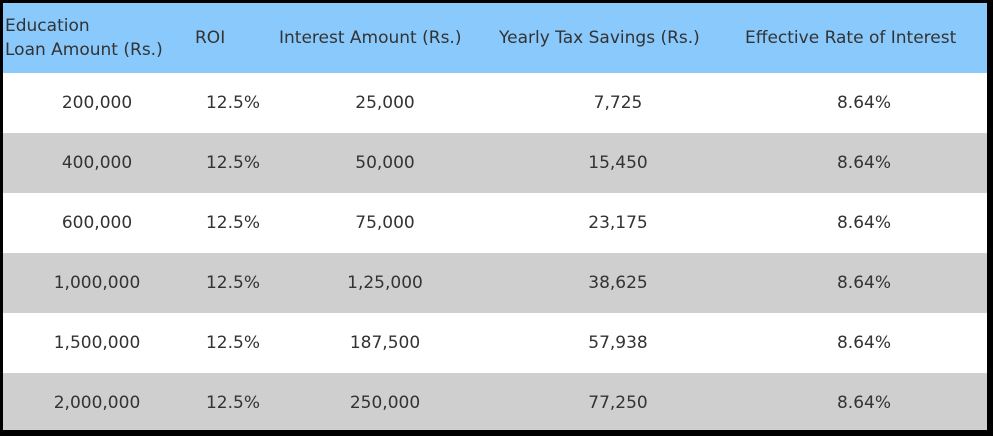 The height and width of the screenshot is (436, 993). Describe the element at coordinates (385, 343) in the screenshot. I see `cell-interest-amount: 187,500` at that location.